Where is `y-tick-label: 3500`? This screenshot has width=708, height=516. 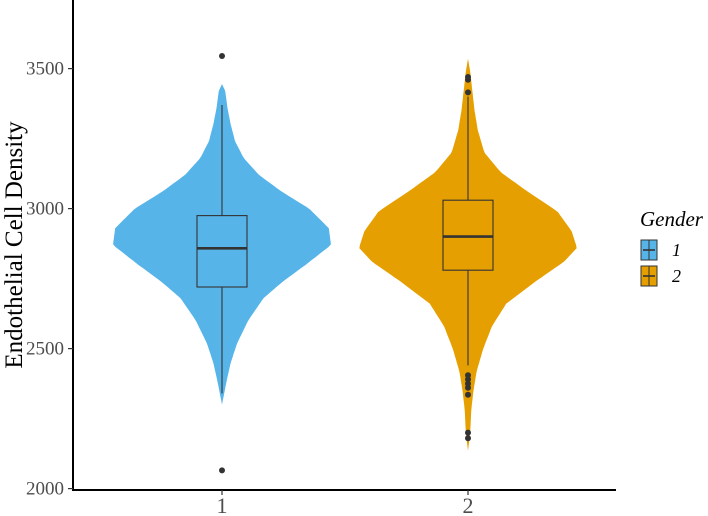
y-tick-label: 3500 is located at coordinates (45, 69).